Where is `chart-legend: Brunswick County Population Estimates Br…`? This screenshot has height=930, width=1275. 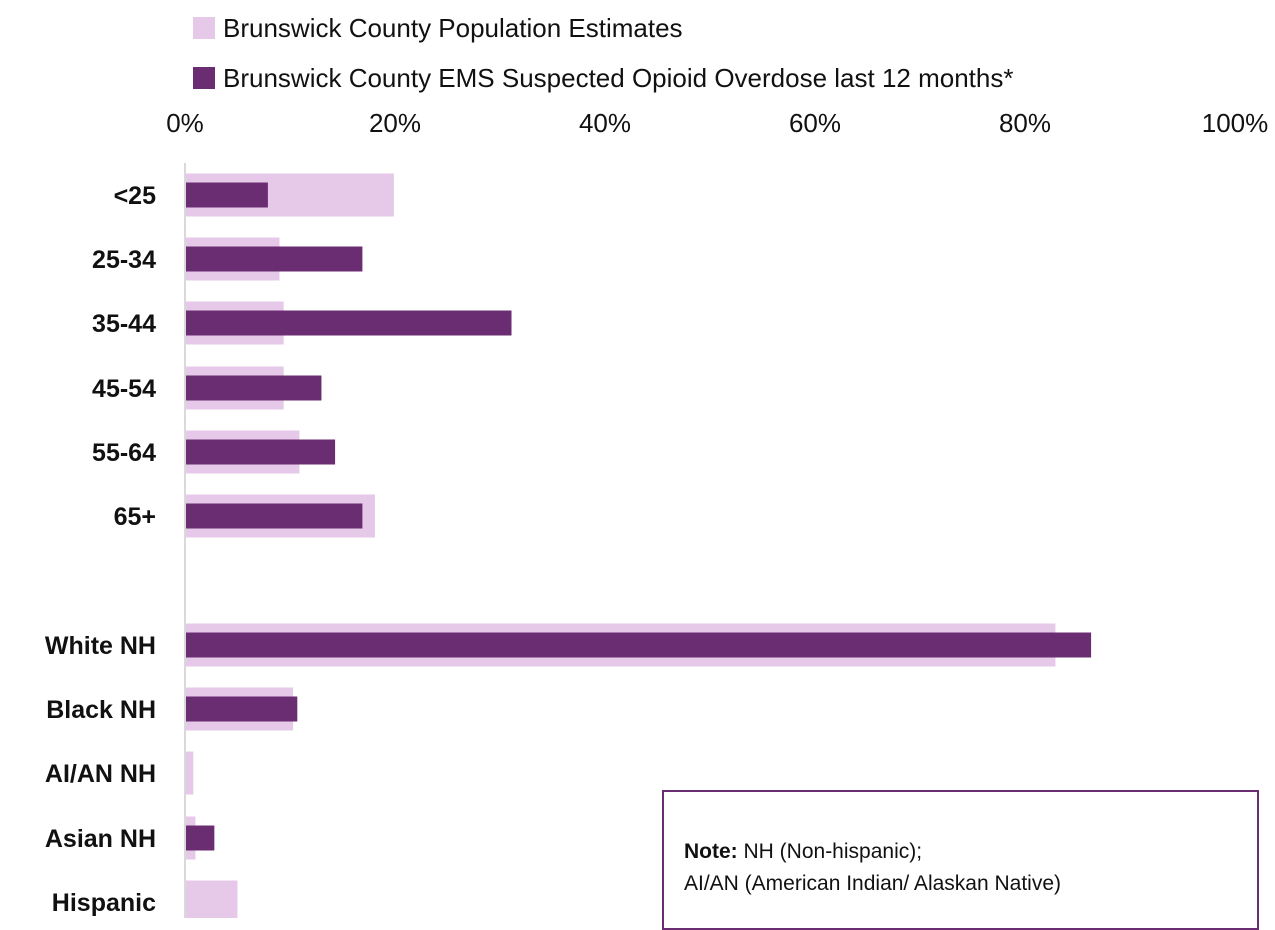 chart-legend: Brunswick County Population Estimates Br… is located at coordinates (603, 60).